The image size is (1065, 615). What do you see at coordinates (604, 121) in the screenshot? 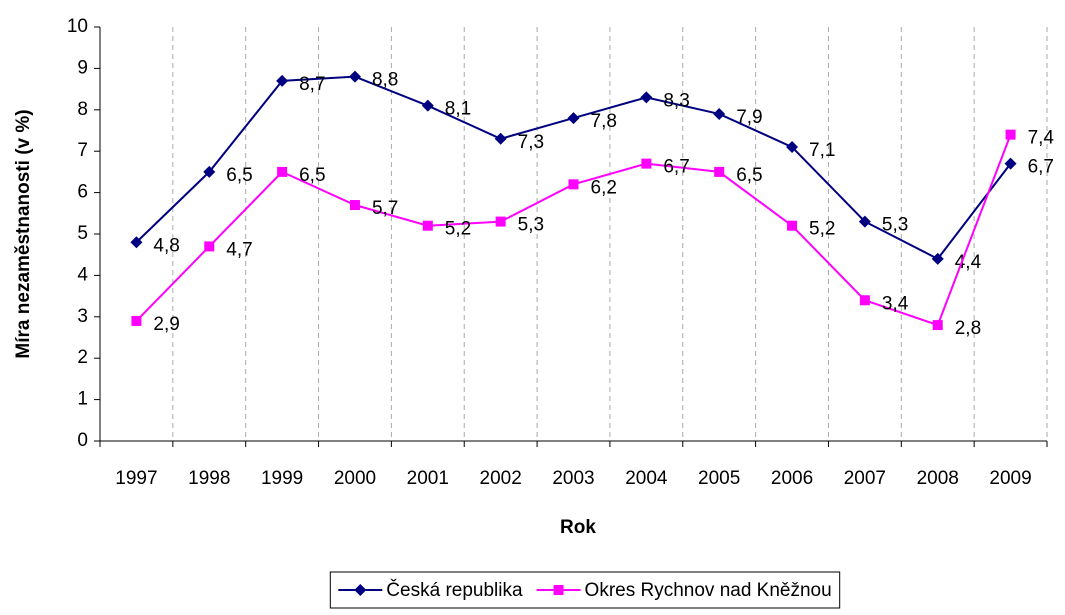
I see `data-label: 7,8` at bounding box center [604, 121].